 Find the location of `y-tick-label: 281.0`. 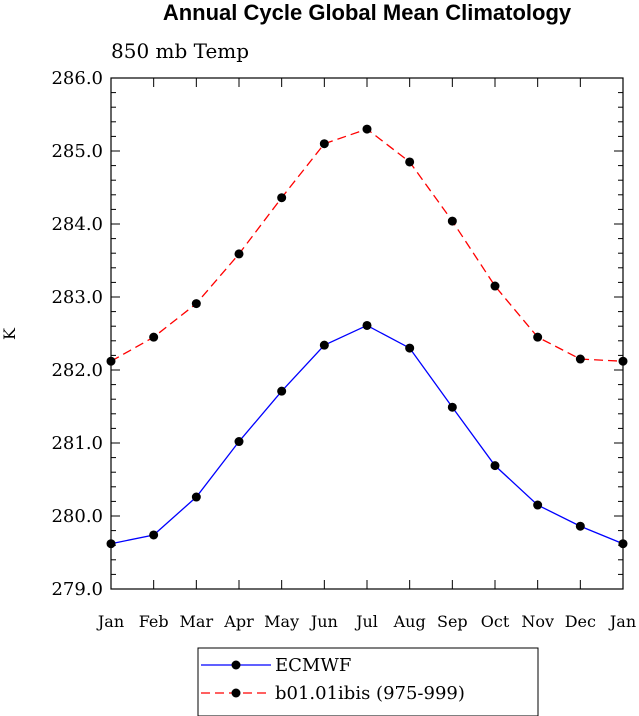

y-tick-label: 281.0 is located at coordinates (77, 443).